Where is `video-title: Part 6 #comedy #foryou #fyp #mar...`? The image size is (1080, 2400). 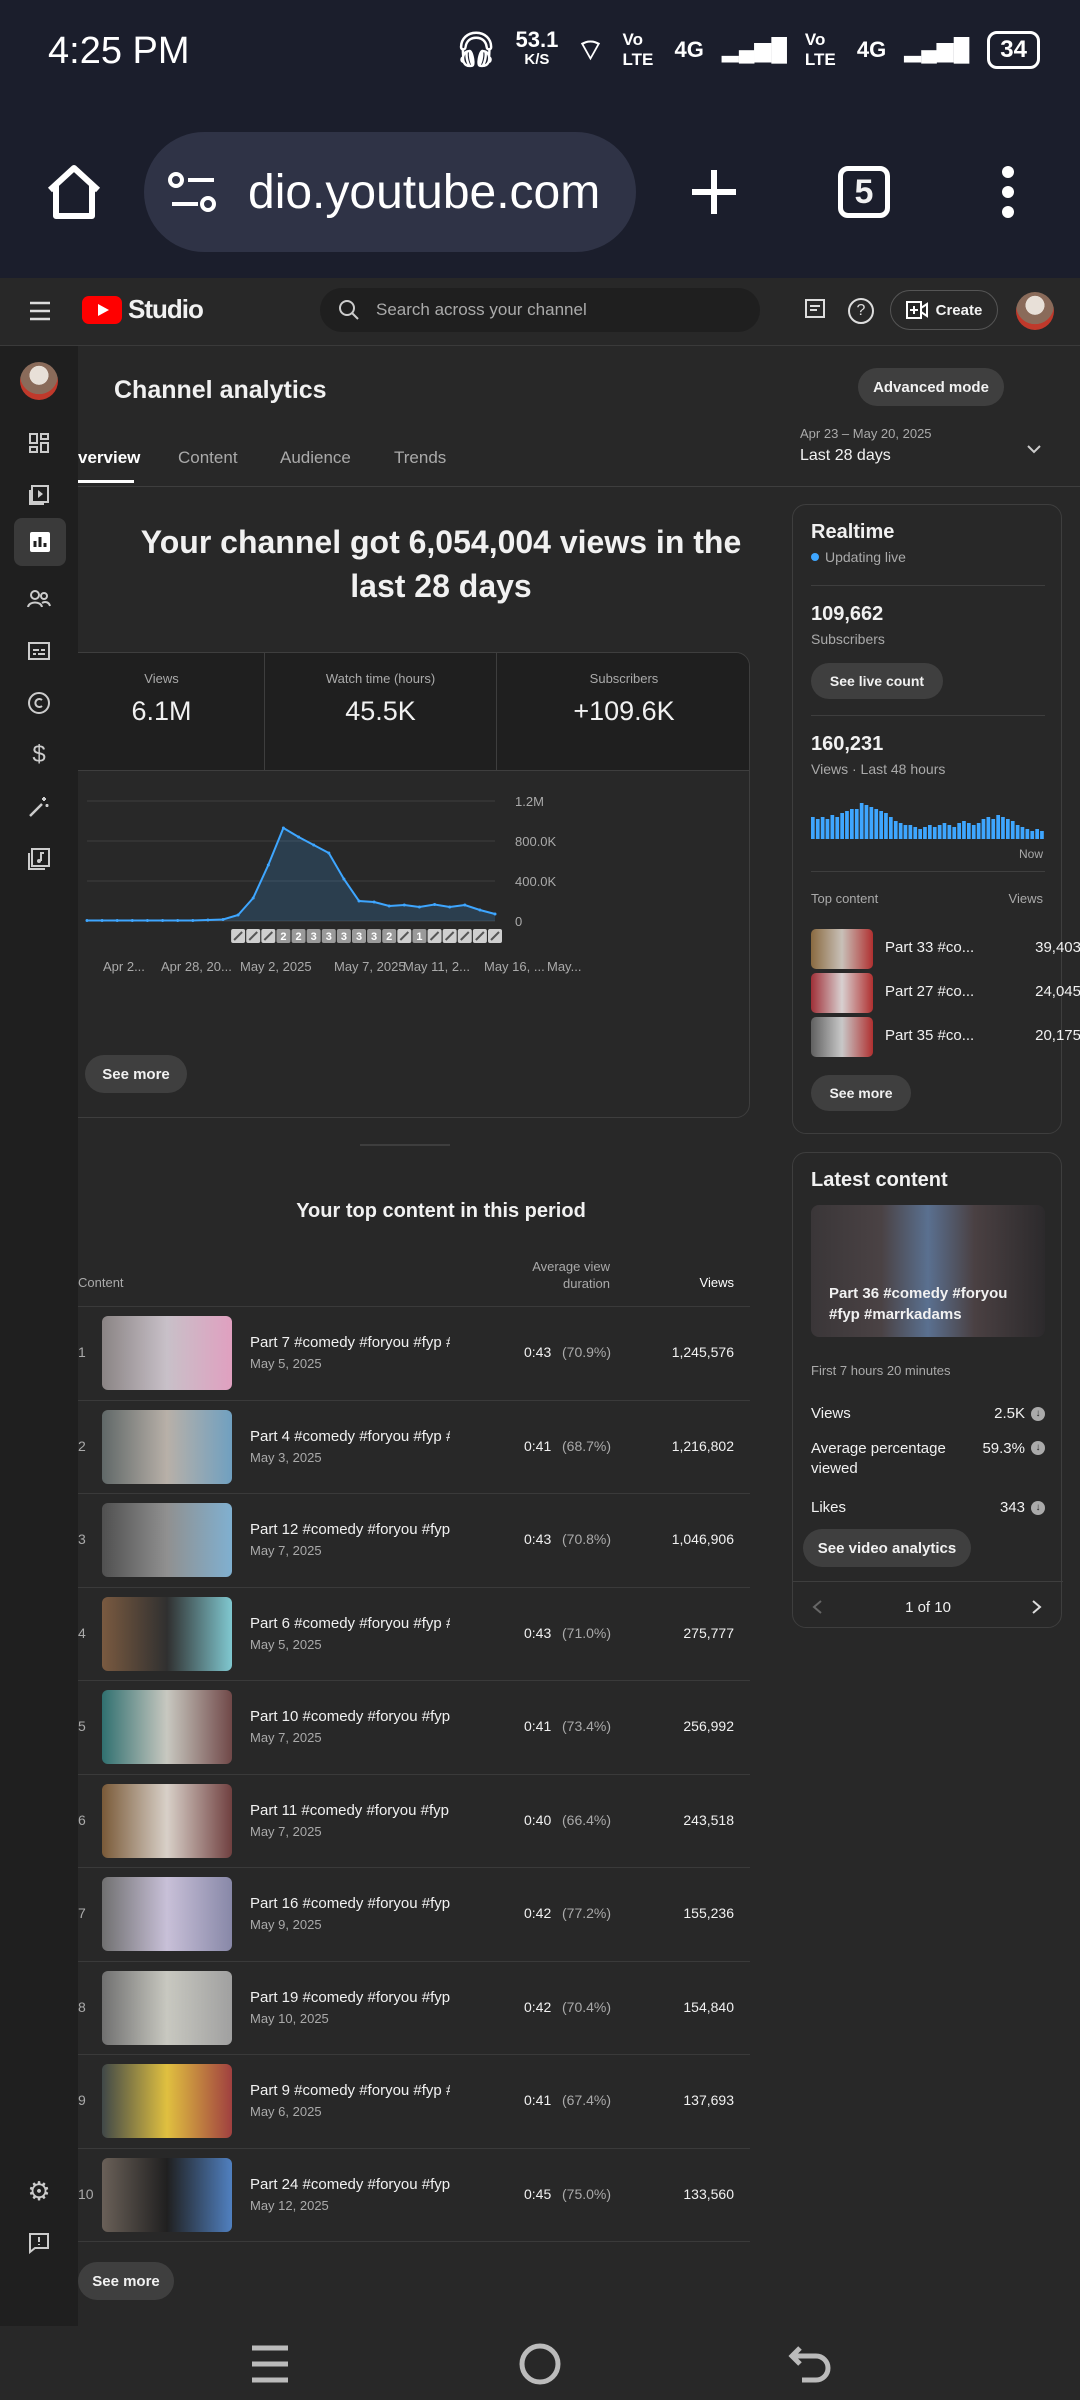
video-title: Part 6 #comedy #foryou #fyp #mar... is located at coordinates (350, 1623).